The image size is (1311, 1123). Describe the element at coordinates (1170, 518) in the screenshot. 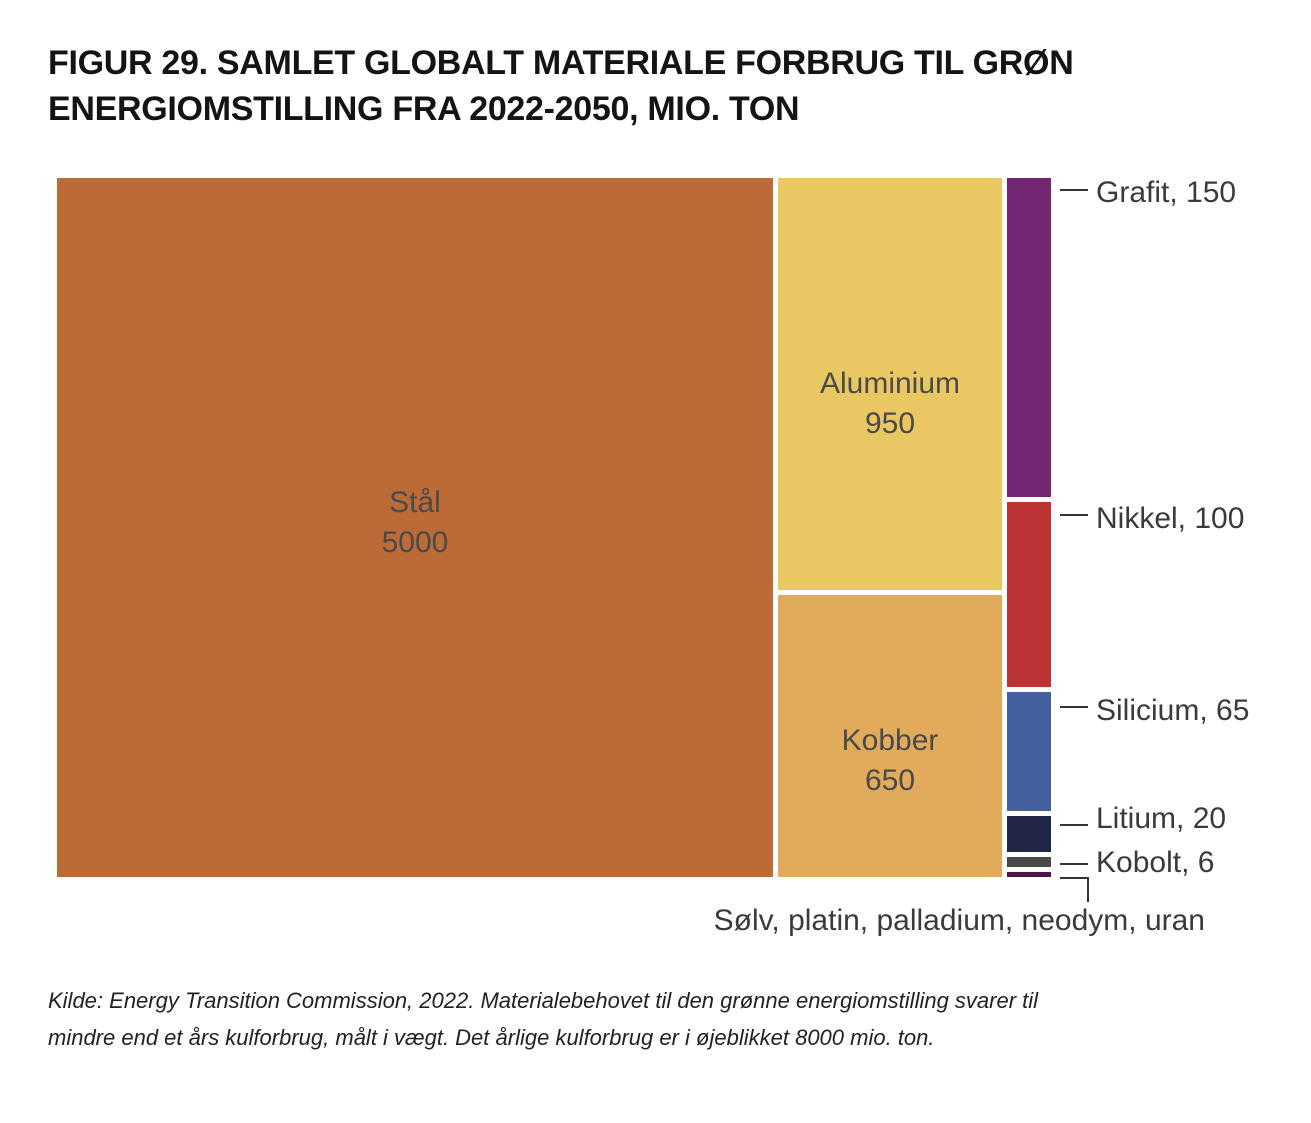

I see `label-nikkel: Nikkel, 100` at that location.